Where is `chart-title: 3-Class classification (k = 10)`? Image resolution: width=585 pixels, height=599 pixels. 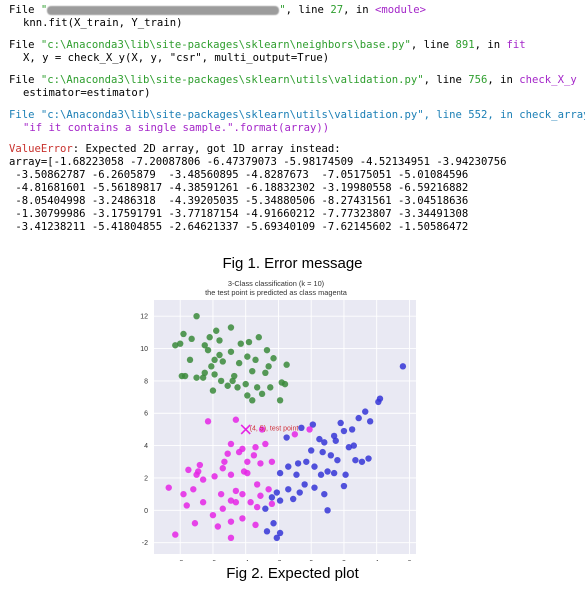 chart-title: 3-Class classification (k = 10) is located at coordinates (276, 283).